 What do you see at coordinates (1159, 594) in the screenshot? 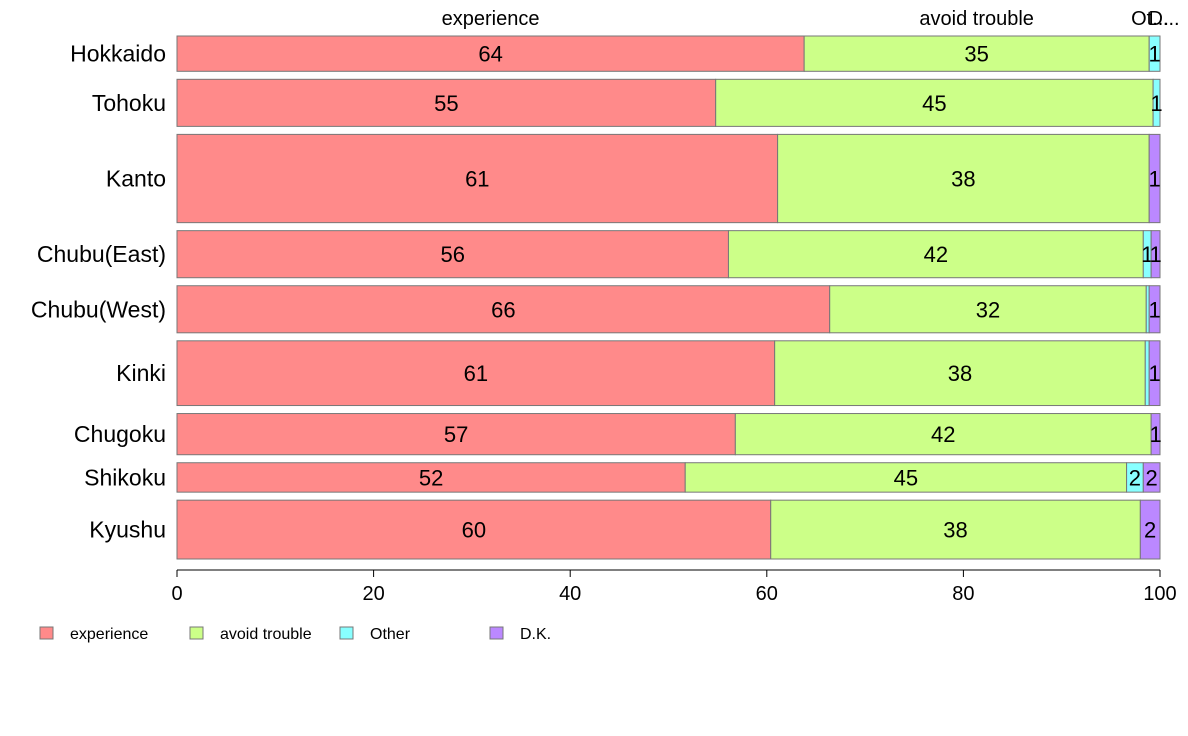
I see `x-tick-label: 100` at bounding box center [1159, 594].